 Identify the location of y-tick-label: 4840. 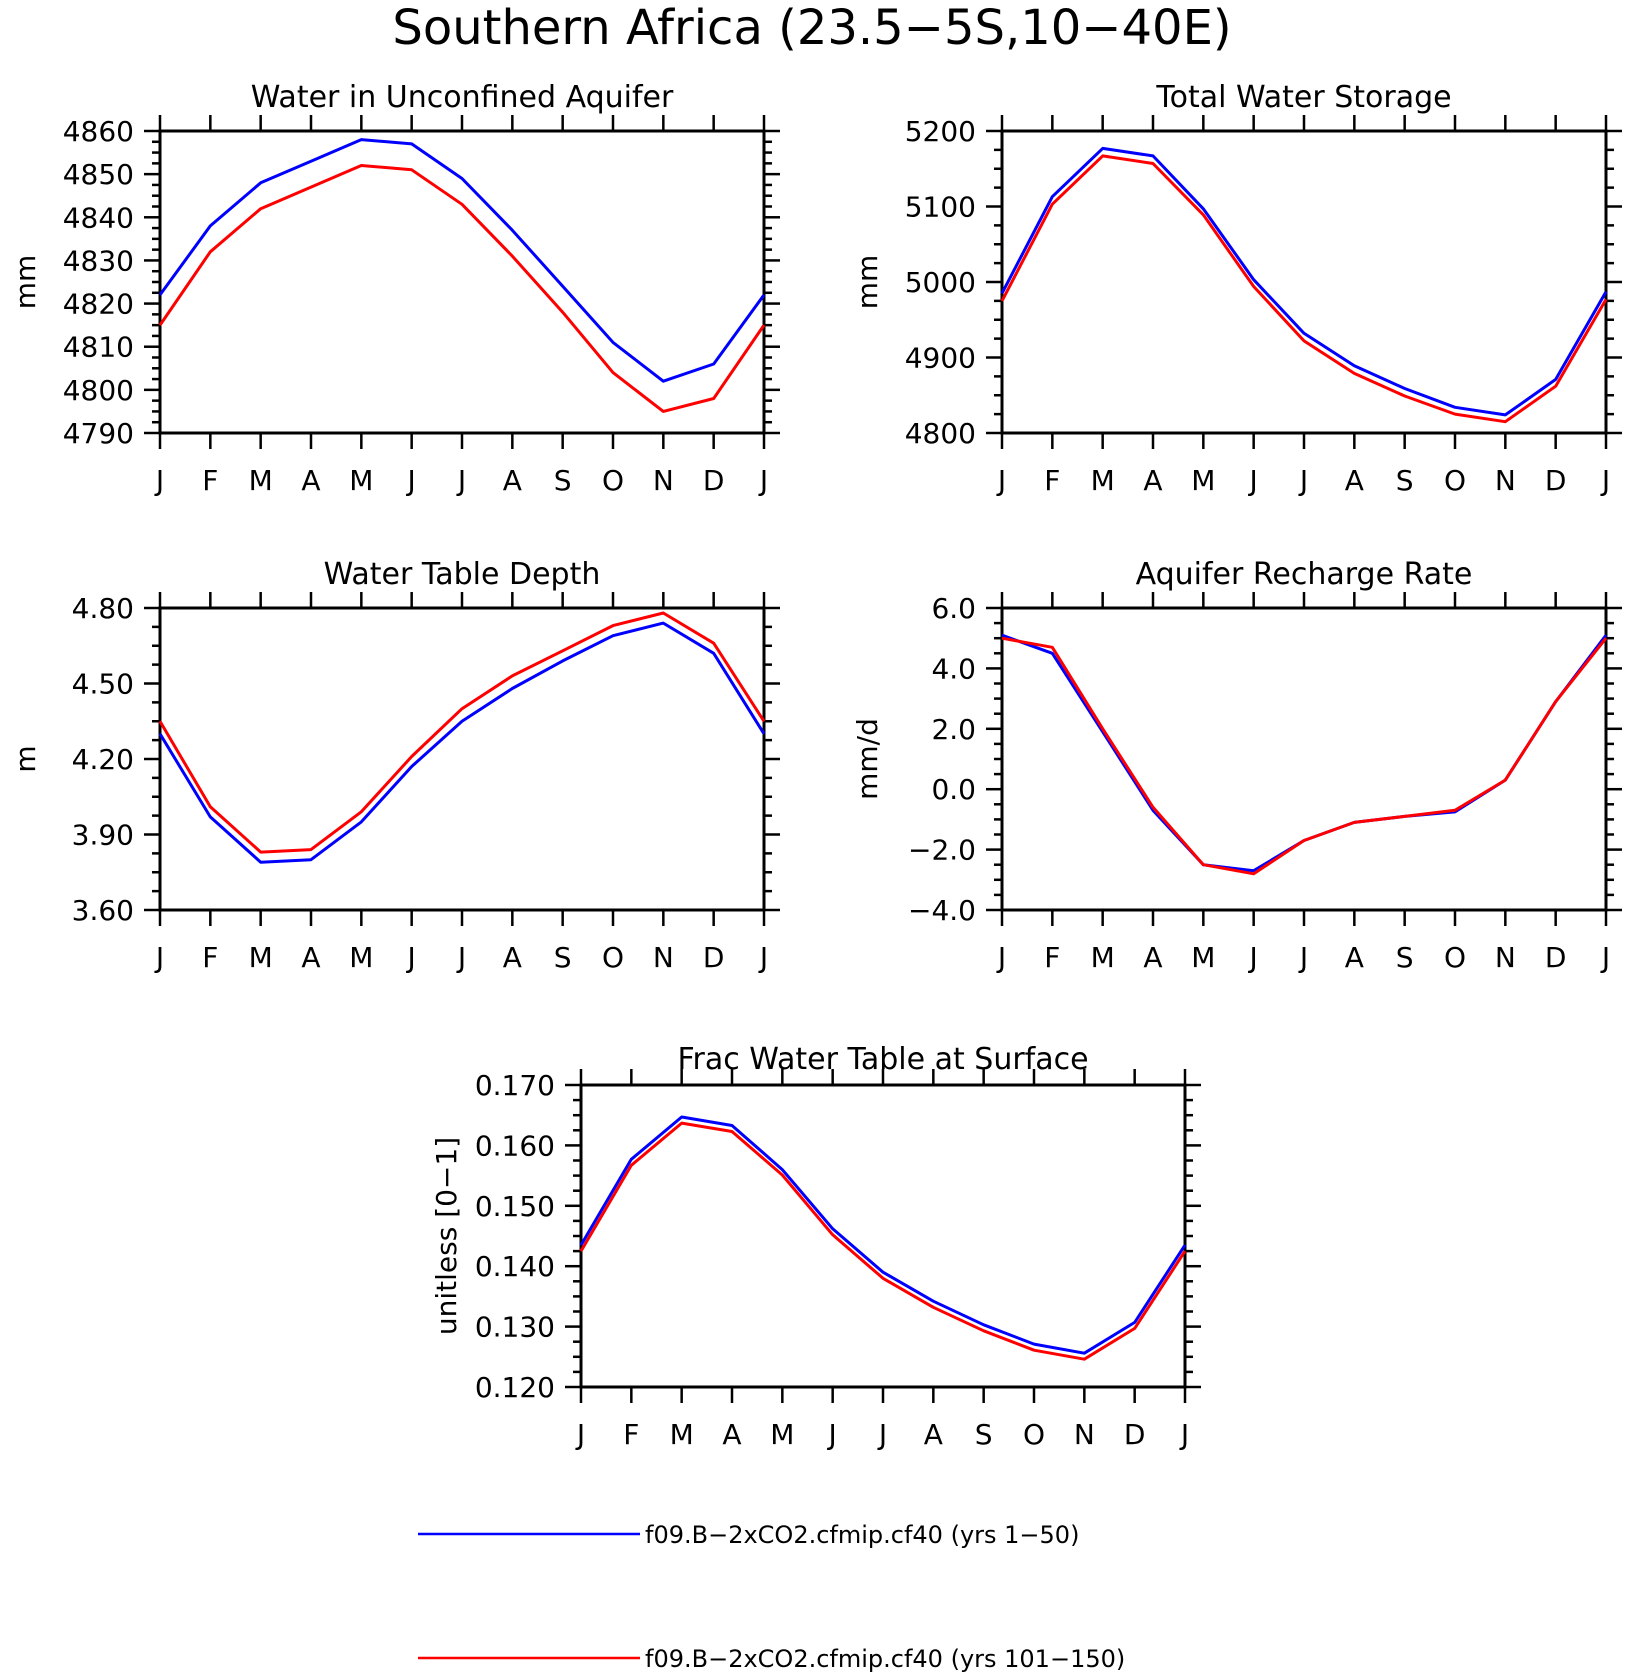
(98, 217).